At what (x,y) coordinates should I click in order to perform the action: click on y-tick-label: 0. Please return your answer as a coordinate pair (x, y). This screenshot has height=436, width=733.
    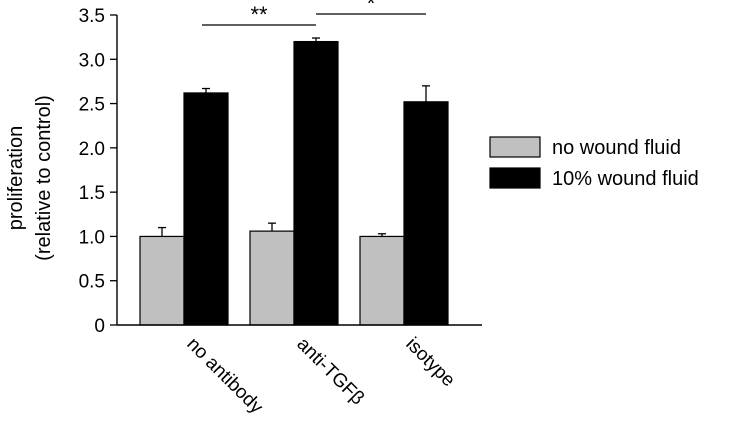
    Looking at the image, I should click on (99, 326).